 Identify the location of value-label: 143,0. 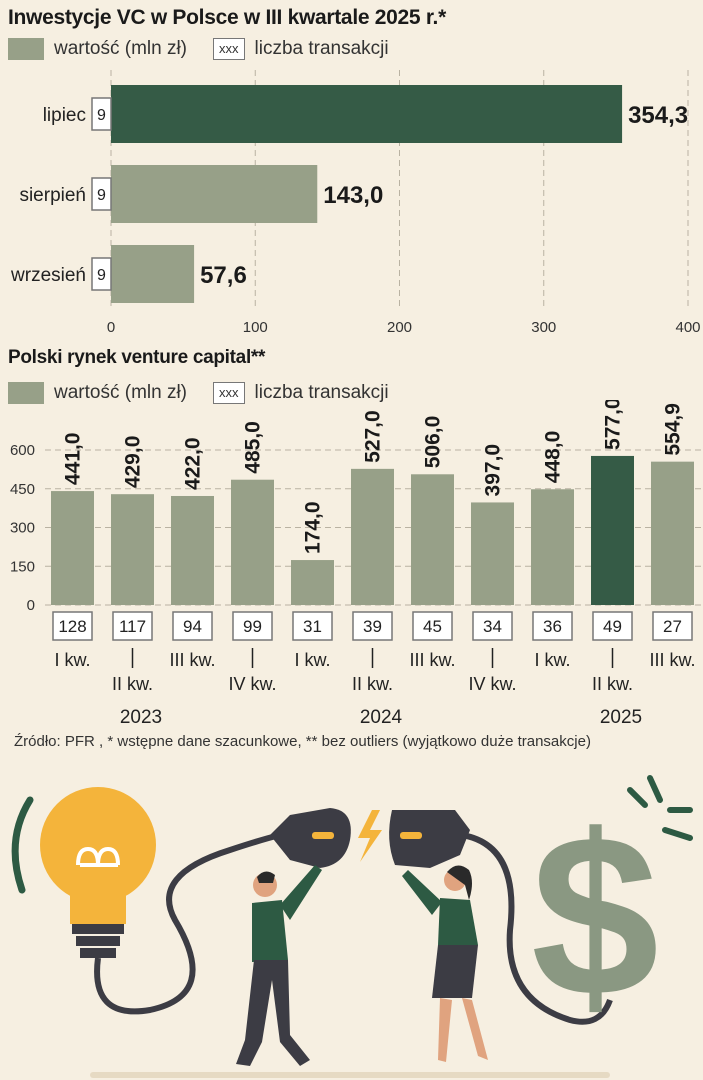
(353, 195).